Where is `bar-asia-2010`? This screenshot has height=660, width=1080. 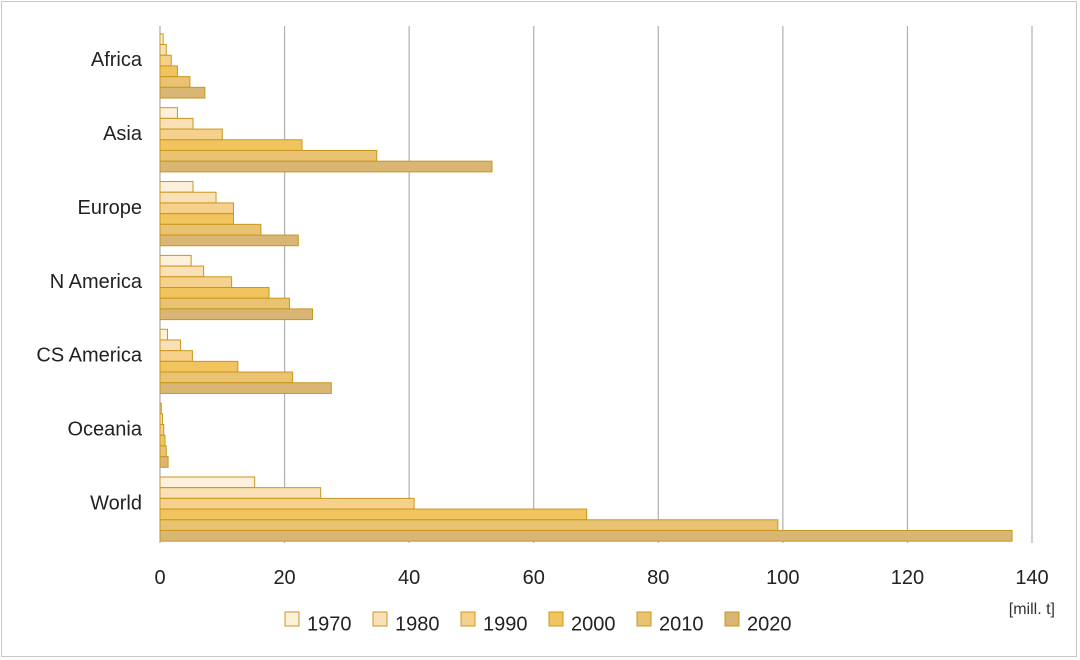
bar-asia-2010 is located at coordinates (268, 155).